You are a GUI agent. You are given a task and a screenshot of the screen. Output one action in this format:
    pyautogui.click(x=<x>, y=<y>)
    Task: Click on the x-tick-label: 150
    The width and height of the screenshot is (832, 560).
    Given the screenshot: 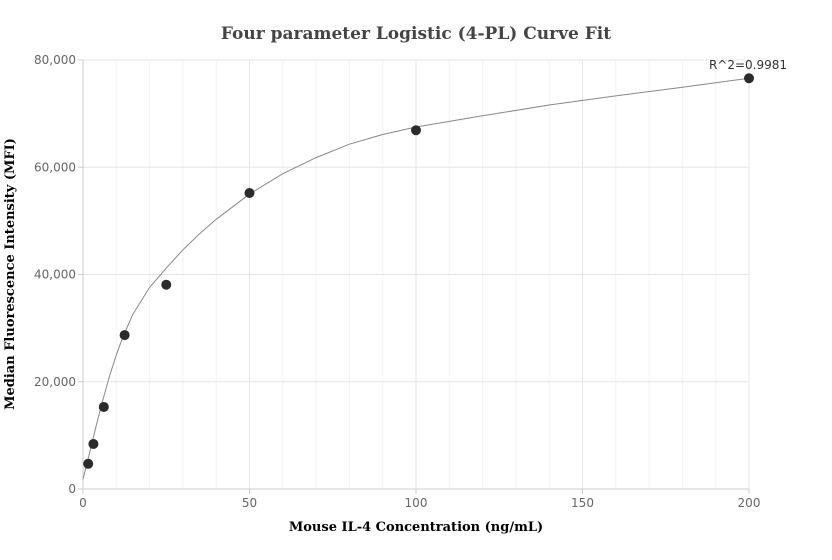 What is the action you would take?
    pyautogui.click(x=582, y=503)
    